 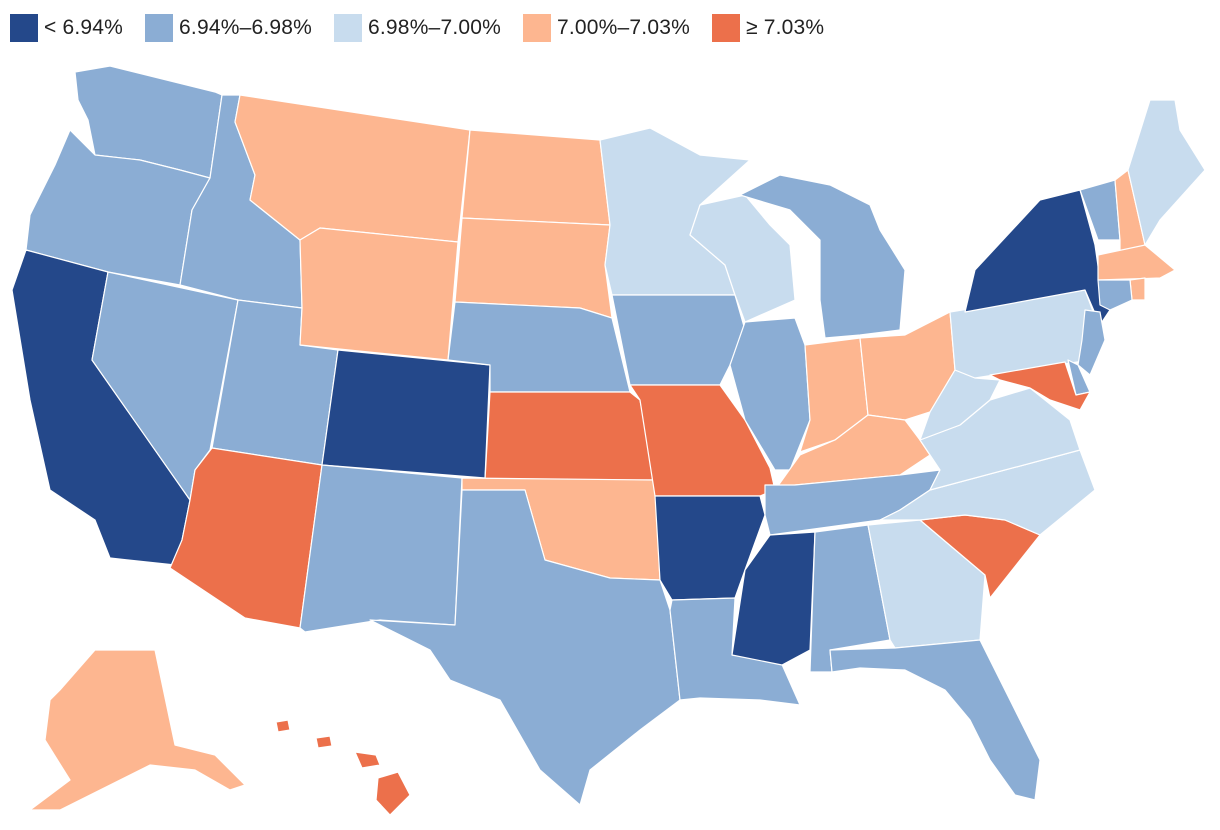 What do you see at coordinates (1115, 295) in the screenshot?
I see `state-CT` at bounding box center [1115, 295].